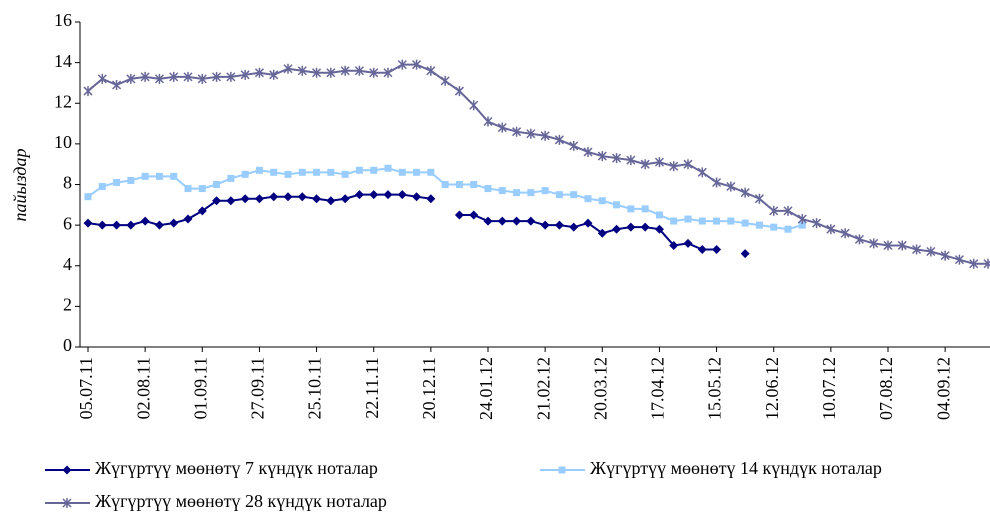 The image size is (990, 515). I want to click on x-tick-label: 05.07.11, so click(86, 388).